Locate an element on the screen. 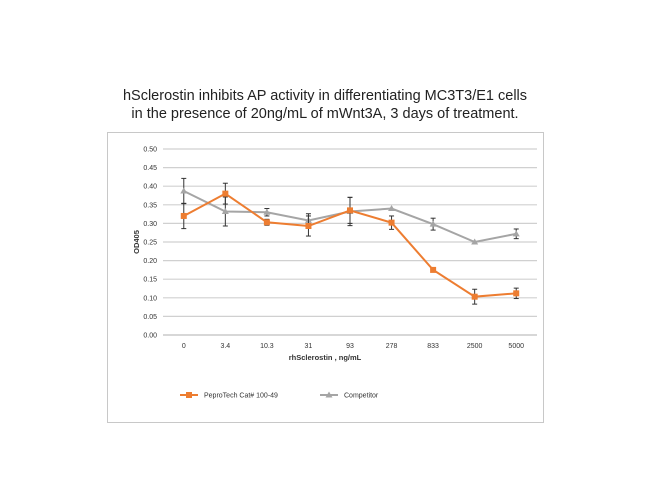  x-tick-label: 2500 is located at coordinates (475, 346).